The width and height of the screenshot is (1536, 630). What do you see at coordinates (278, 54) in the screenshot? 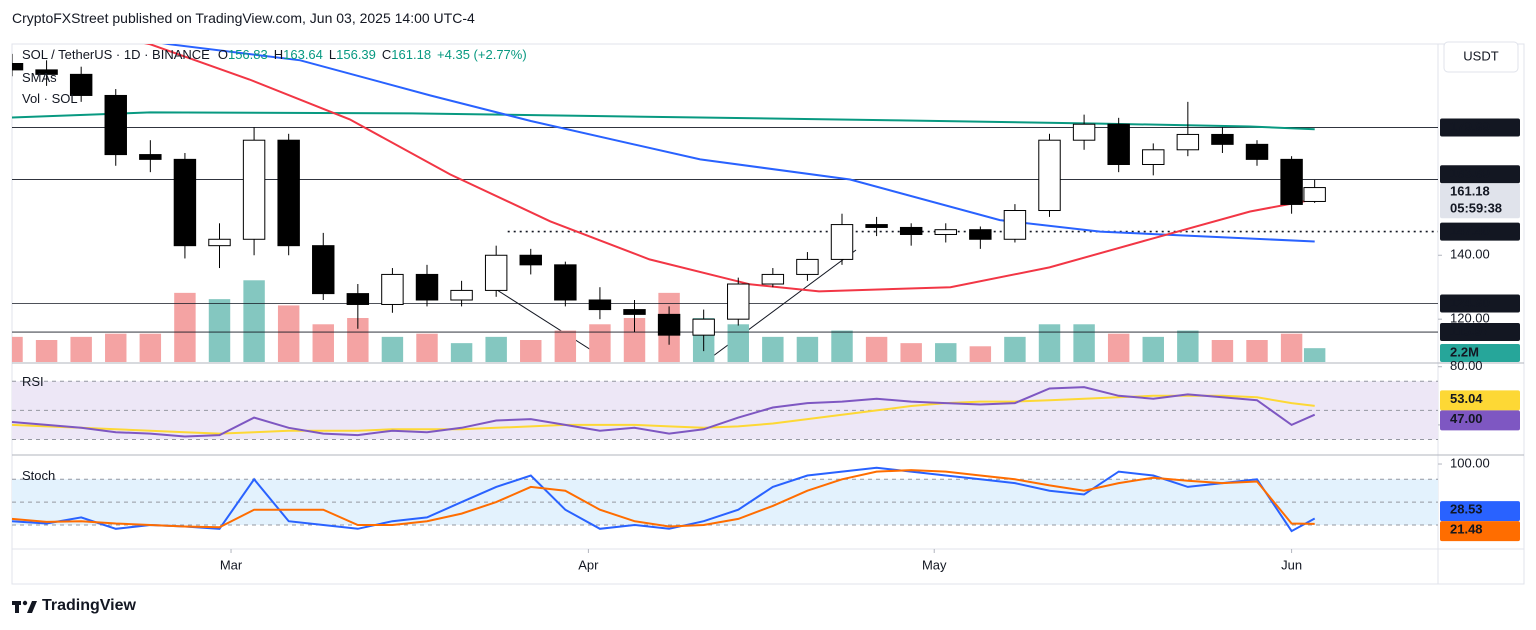
I see `ohlc-key: H` at bounding box center [278, 54].